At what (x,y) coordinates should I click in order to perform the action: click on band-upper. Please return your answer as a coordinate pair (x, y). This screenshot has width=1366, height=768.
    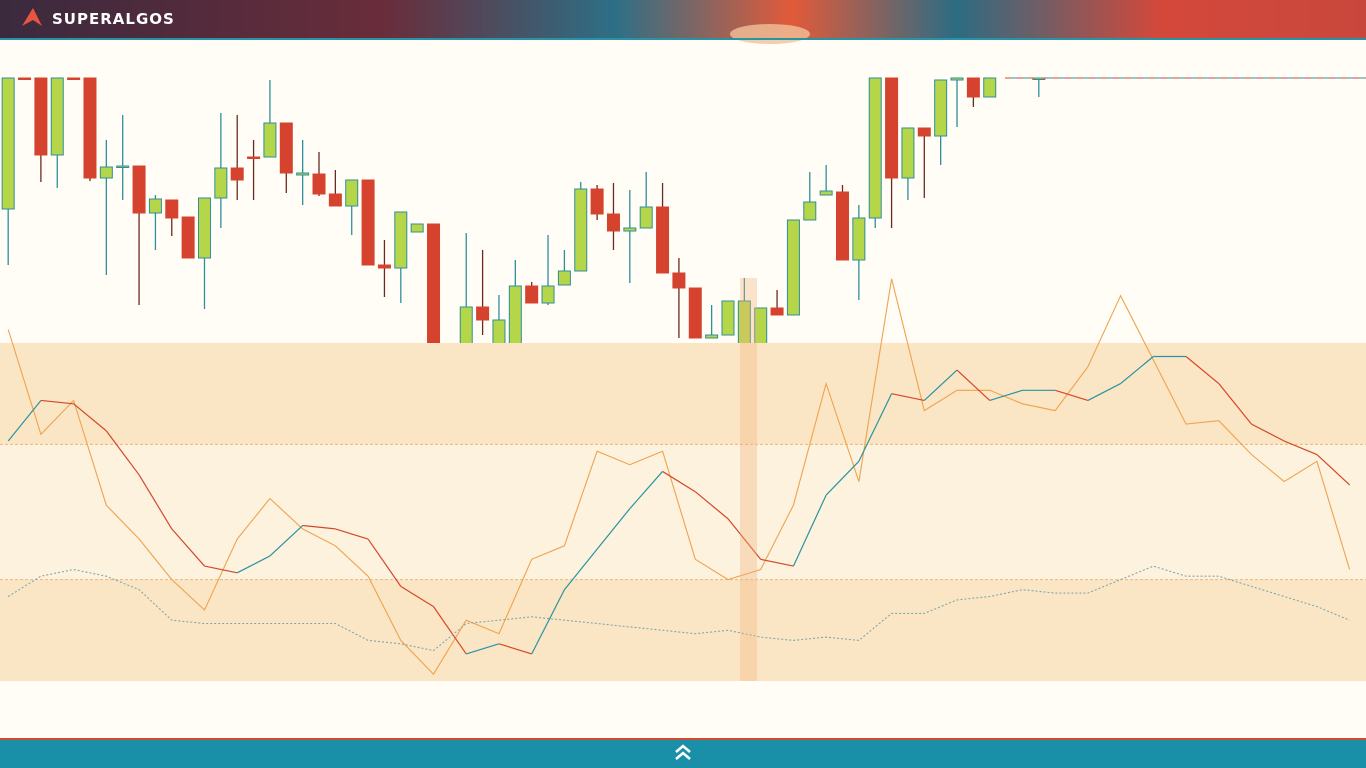
    Looking at the image, I should click on (683, 394).